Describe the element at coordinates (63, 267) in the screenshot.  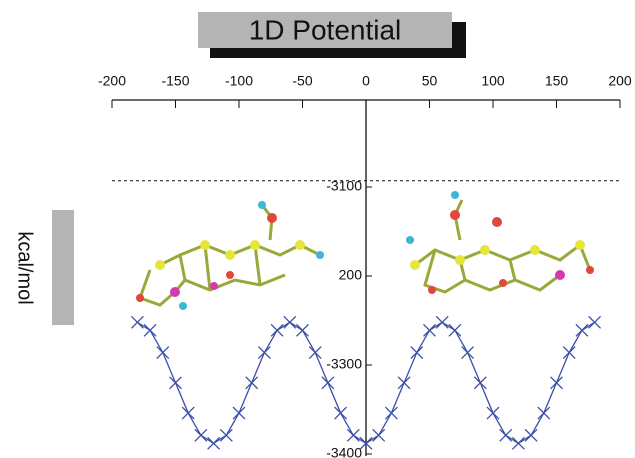
I see `y-label-box` at that location.